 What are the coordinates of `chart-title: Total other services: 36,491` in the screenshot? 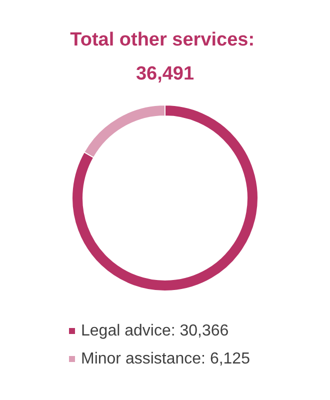 It's located at (165, 57).